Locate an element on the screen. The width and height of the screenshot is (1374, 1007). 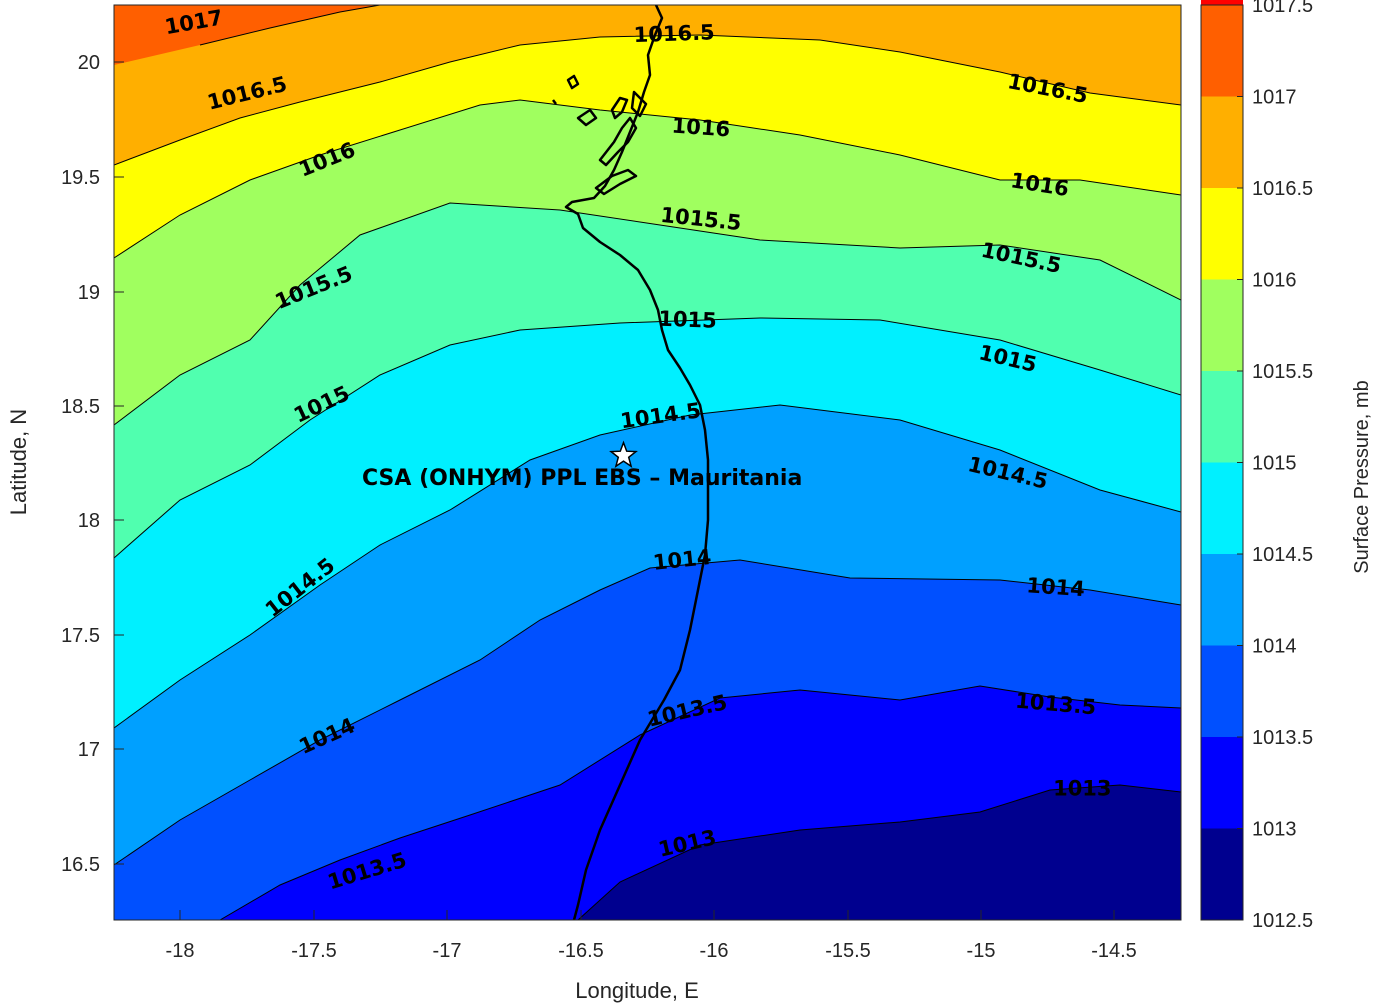
y-tick: 18.5 is located at coordinates (92, 407).